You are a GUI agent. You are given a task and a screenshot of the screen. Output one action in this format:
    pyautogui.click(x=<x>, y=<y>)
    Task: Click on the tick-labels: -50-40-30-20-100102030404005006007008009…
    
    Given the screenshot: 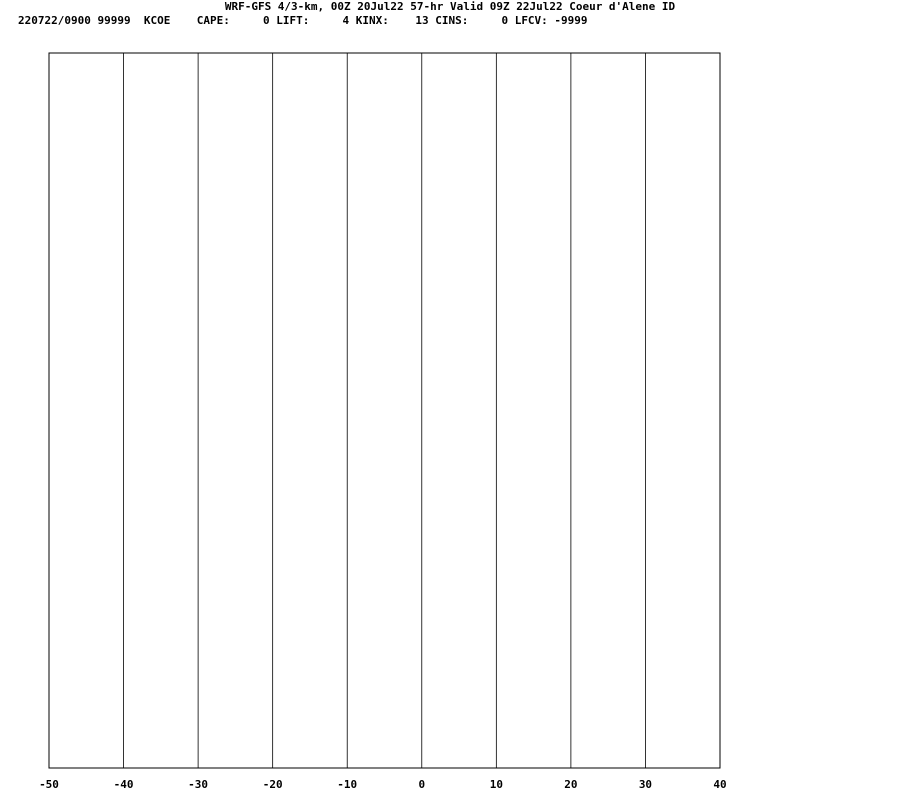 What is the action you would take?
    pyautogui.click(x=383, y=784)
    